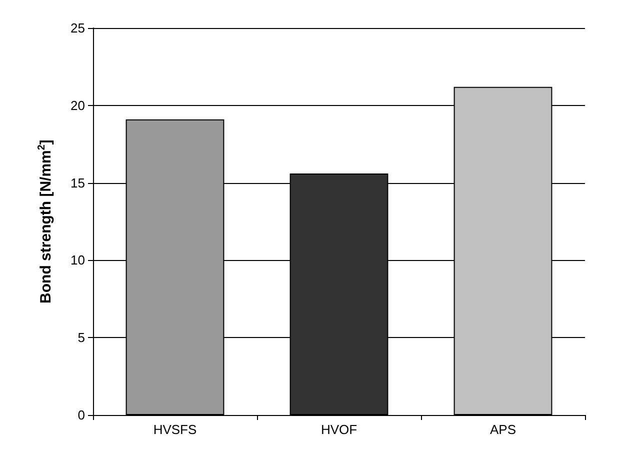  What do you see at coordinates (77, 105) in the screenshot?
I see `y-tick-label: 20` at bounding box center [77, 105].